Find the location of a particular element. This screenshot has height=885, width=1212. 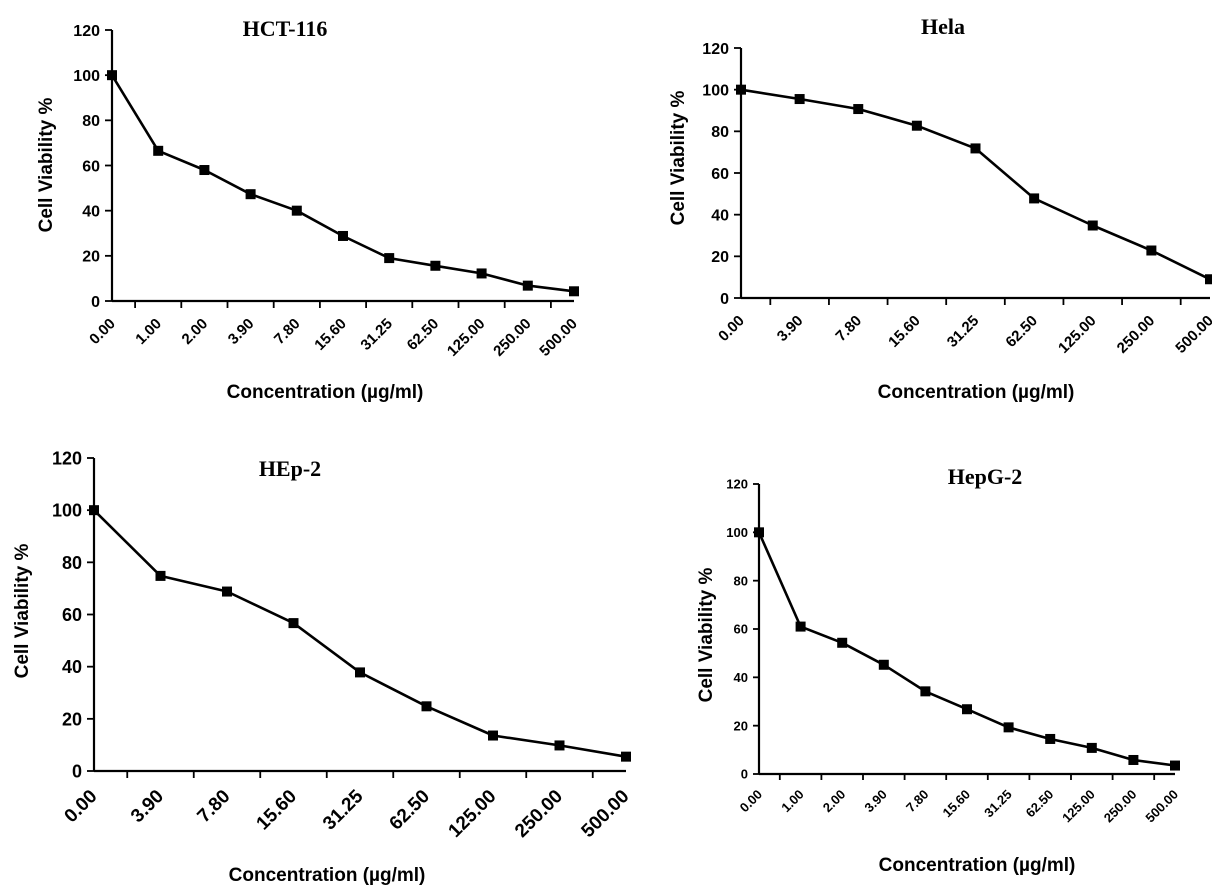

chart-title: Hela is located at coordinates (943, 26).